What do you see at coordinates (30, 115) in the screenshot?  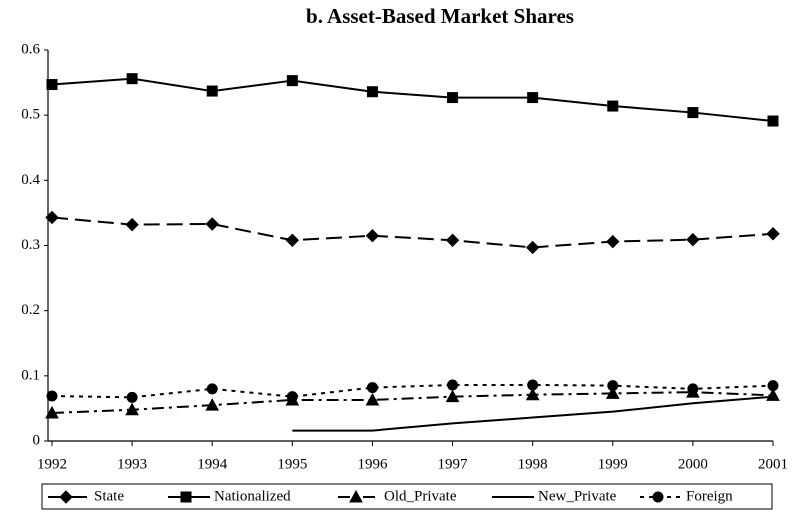 I see `y-tick-label: 0.5` at bounding box center [30, 115].